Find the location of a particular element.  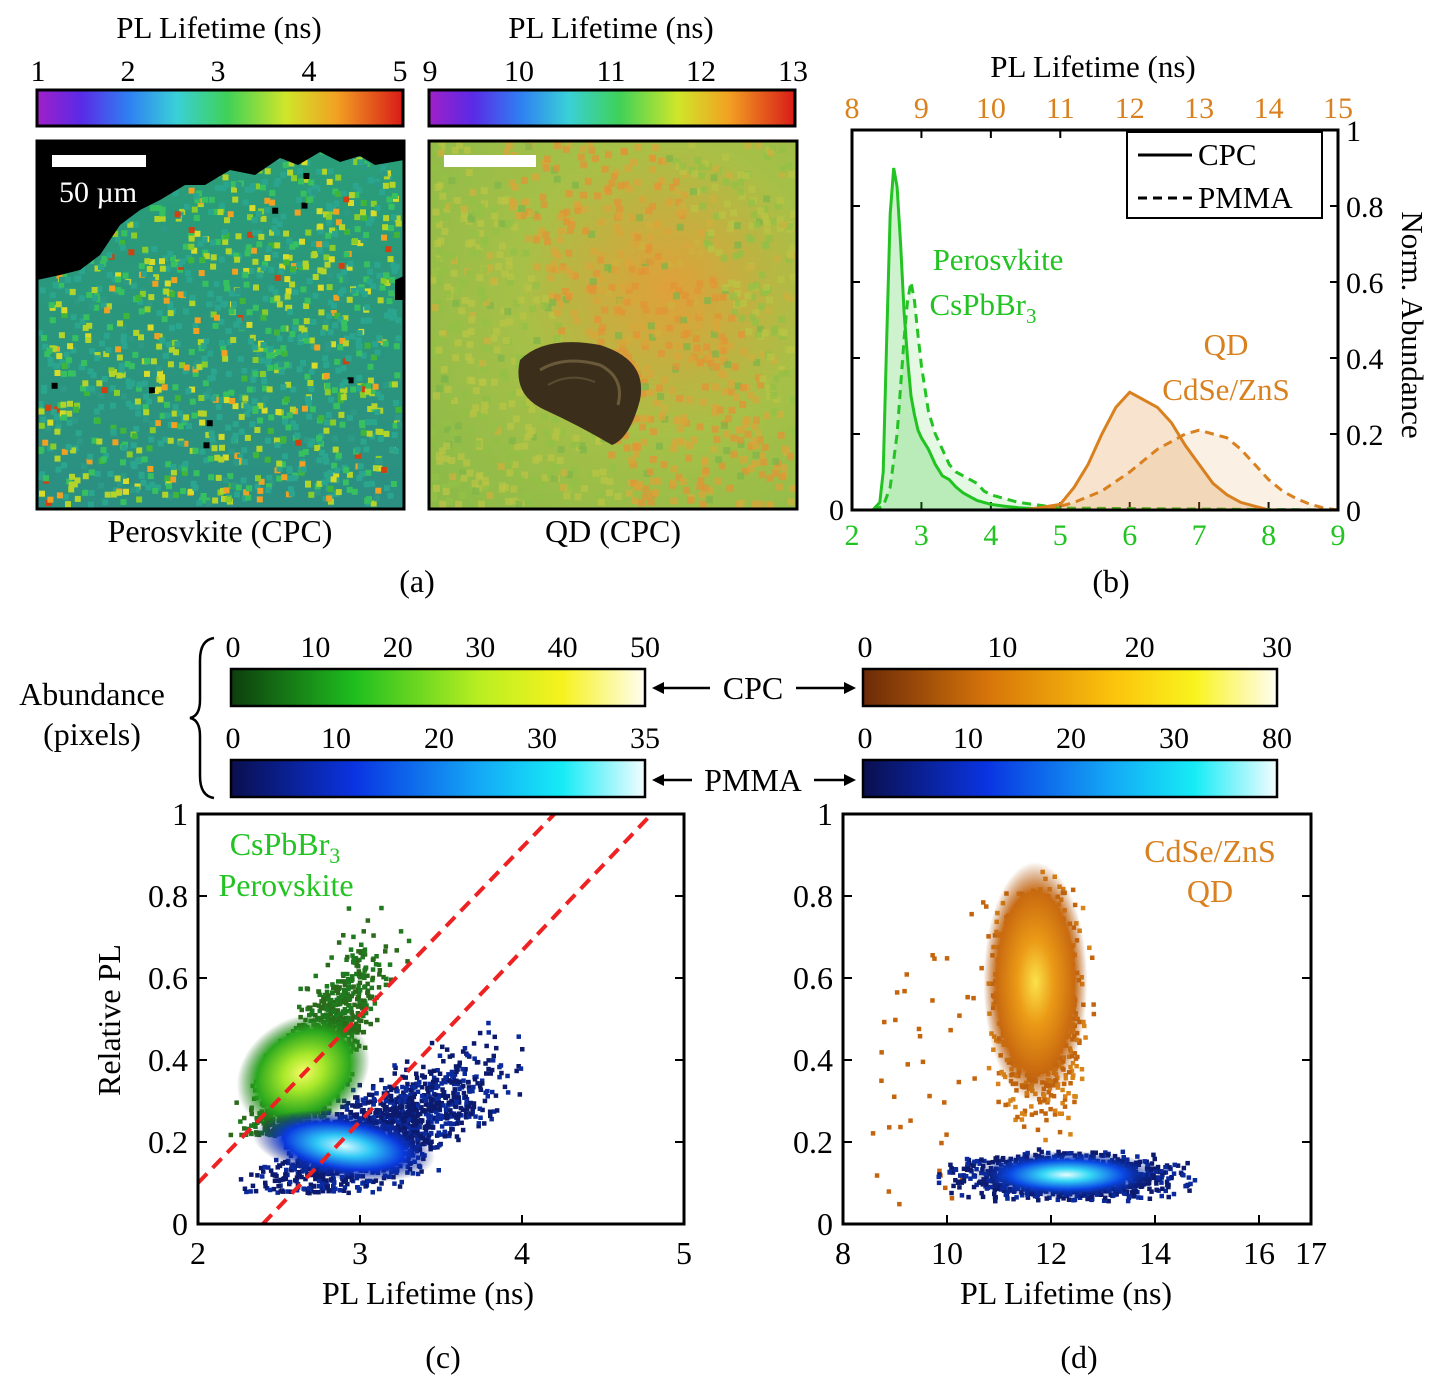

qd-map-defect is located at coordinates (580, 393).